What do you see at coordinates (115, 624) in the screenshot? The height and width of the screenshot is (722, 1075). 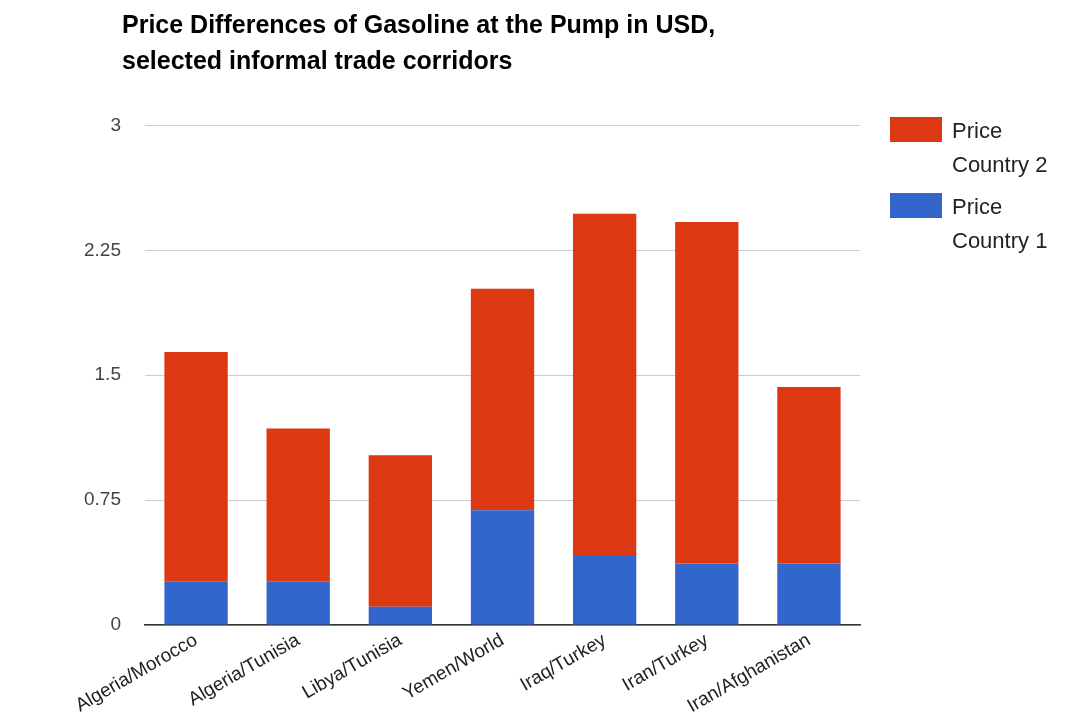 I see `y-tick-label: 0` at bounding box center [115, 624].